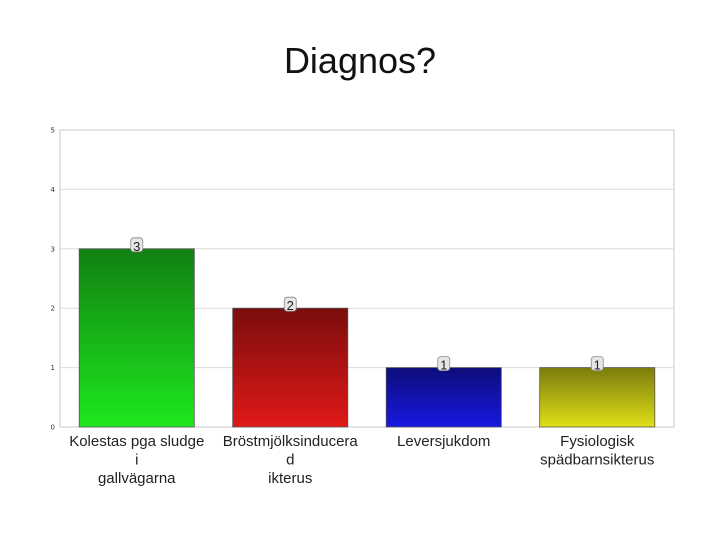 Image resolution: width=720 pixels, height=540 pixels. I want to click on category-label: Leversjukdom, so click(443, 441).